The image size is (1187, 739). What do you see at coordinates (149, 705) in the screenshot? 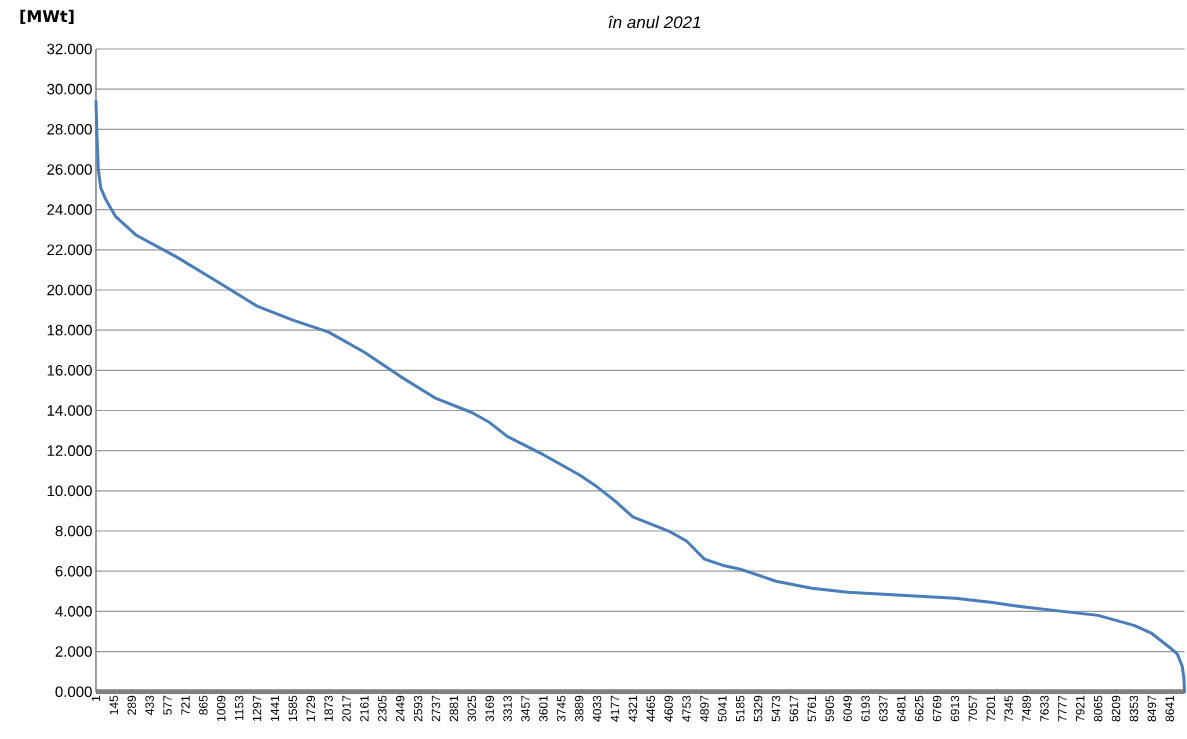
I see `x-tick-label: 433` at bounding box center [149, 705].